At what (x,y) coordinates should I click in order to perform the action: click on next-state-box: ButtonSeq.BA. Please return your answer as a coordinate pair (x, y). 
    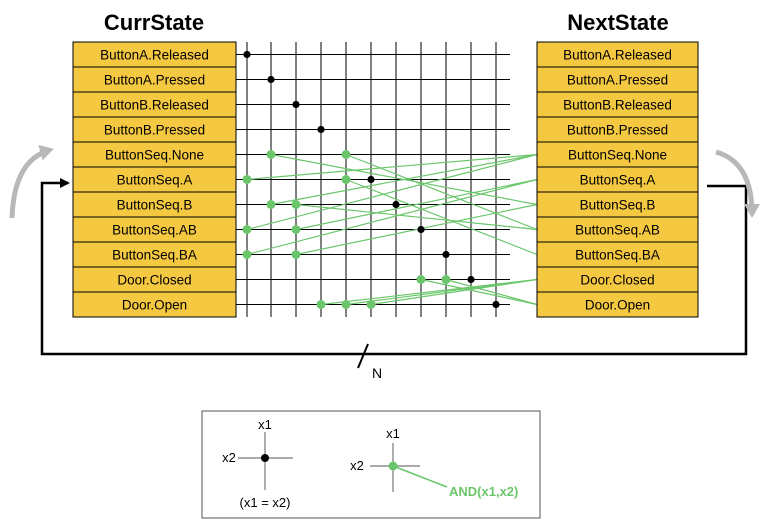
    Looking at the image, I should click on (617, 254).